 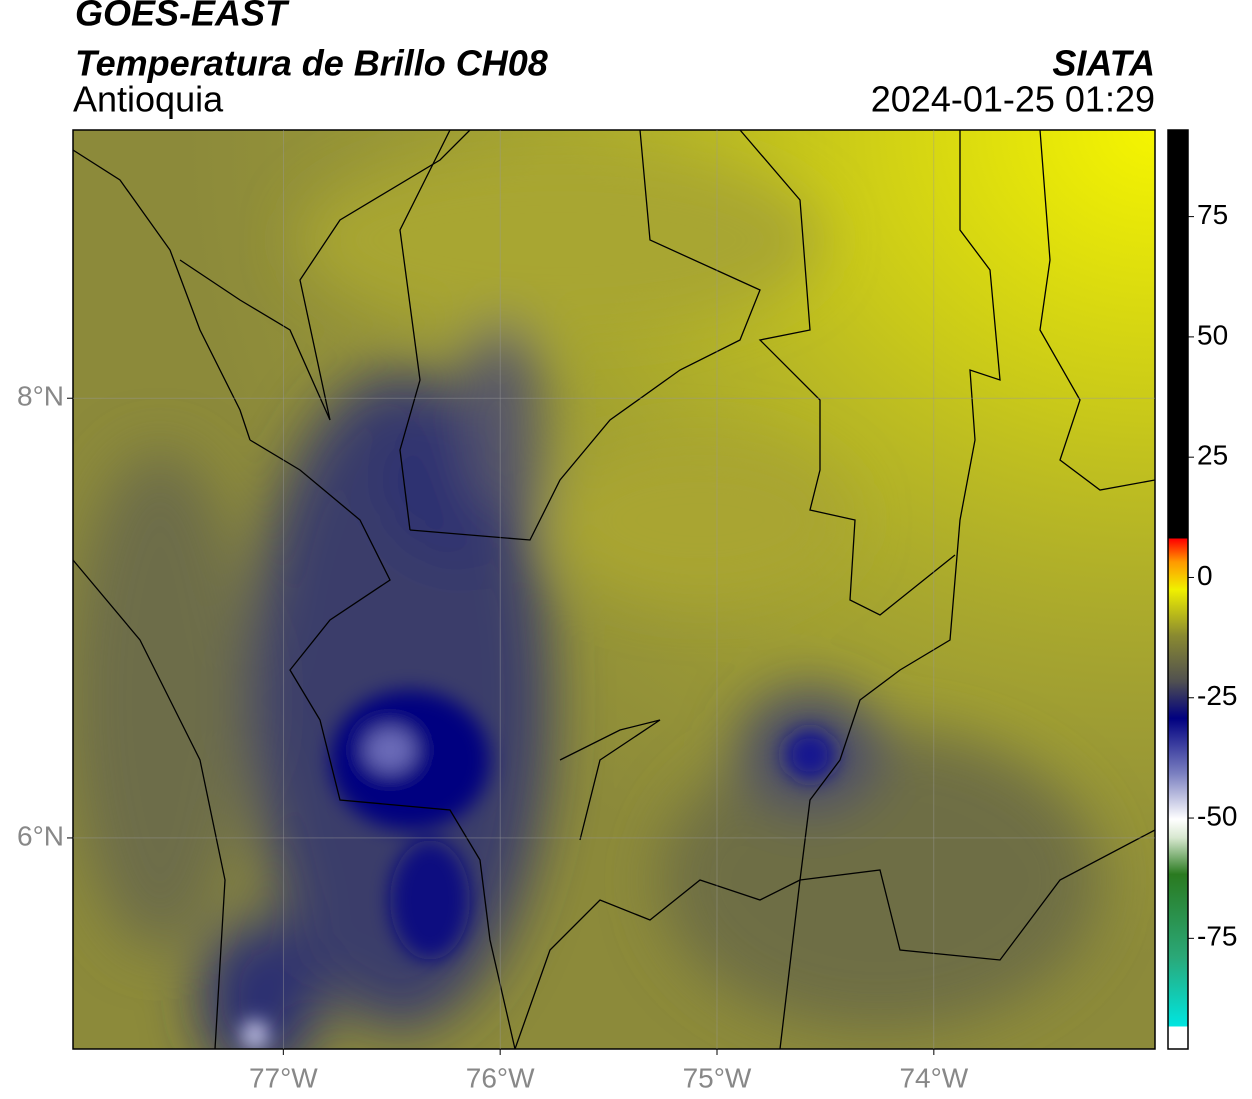 What do you see at coordinates (717, 1077) in the screenshot?
I see `x-tick-label: 75°W` at bounding box center [717, 1077].